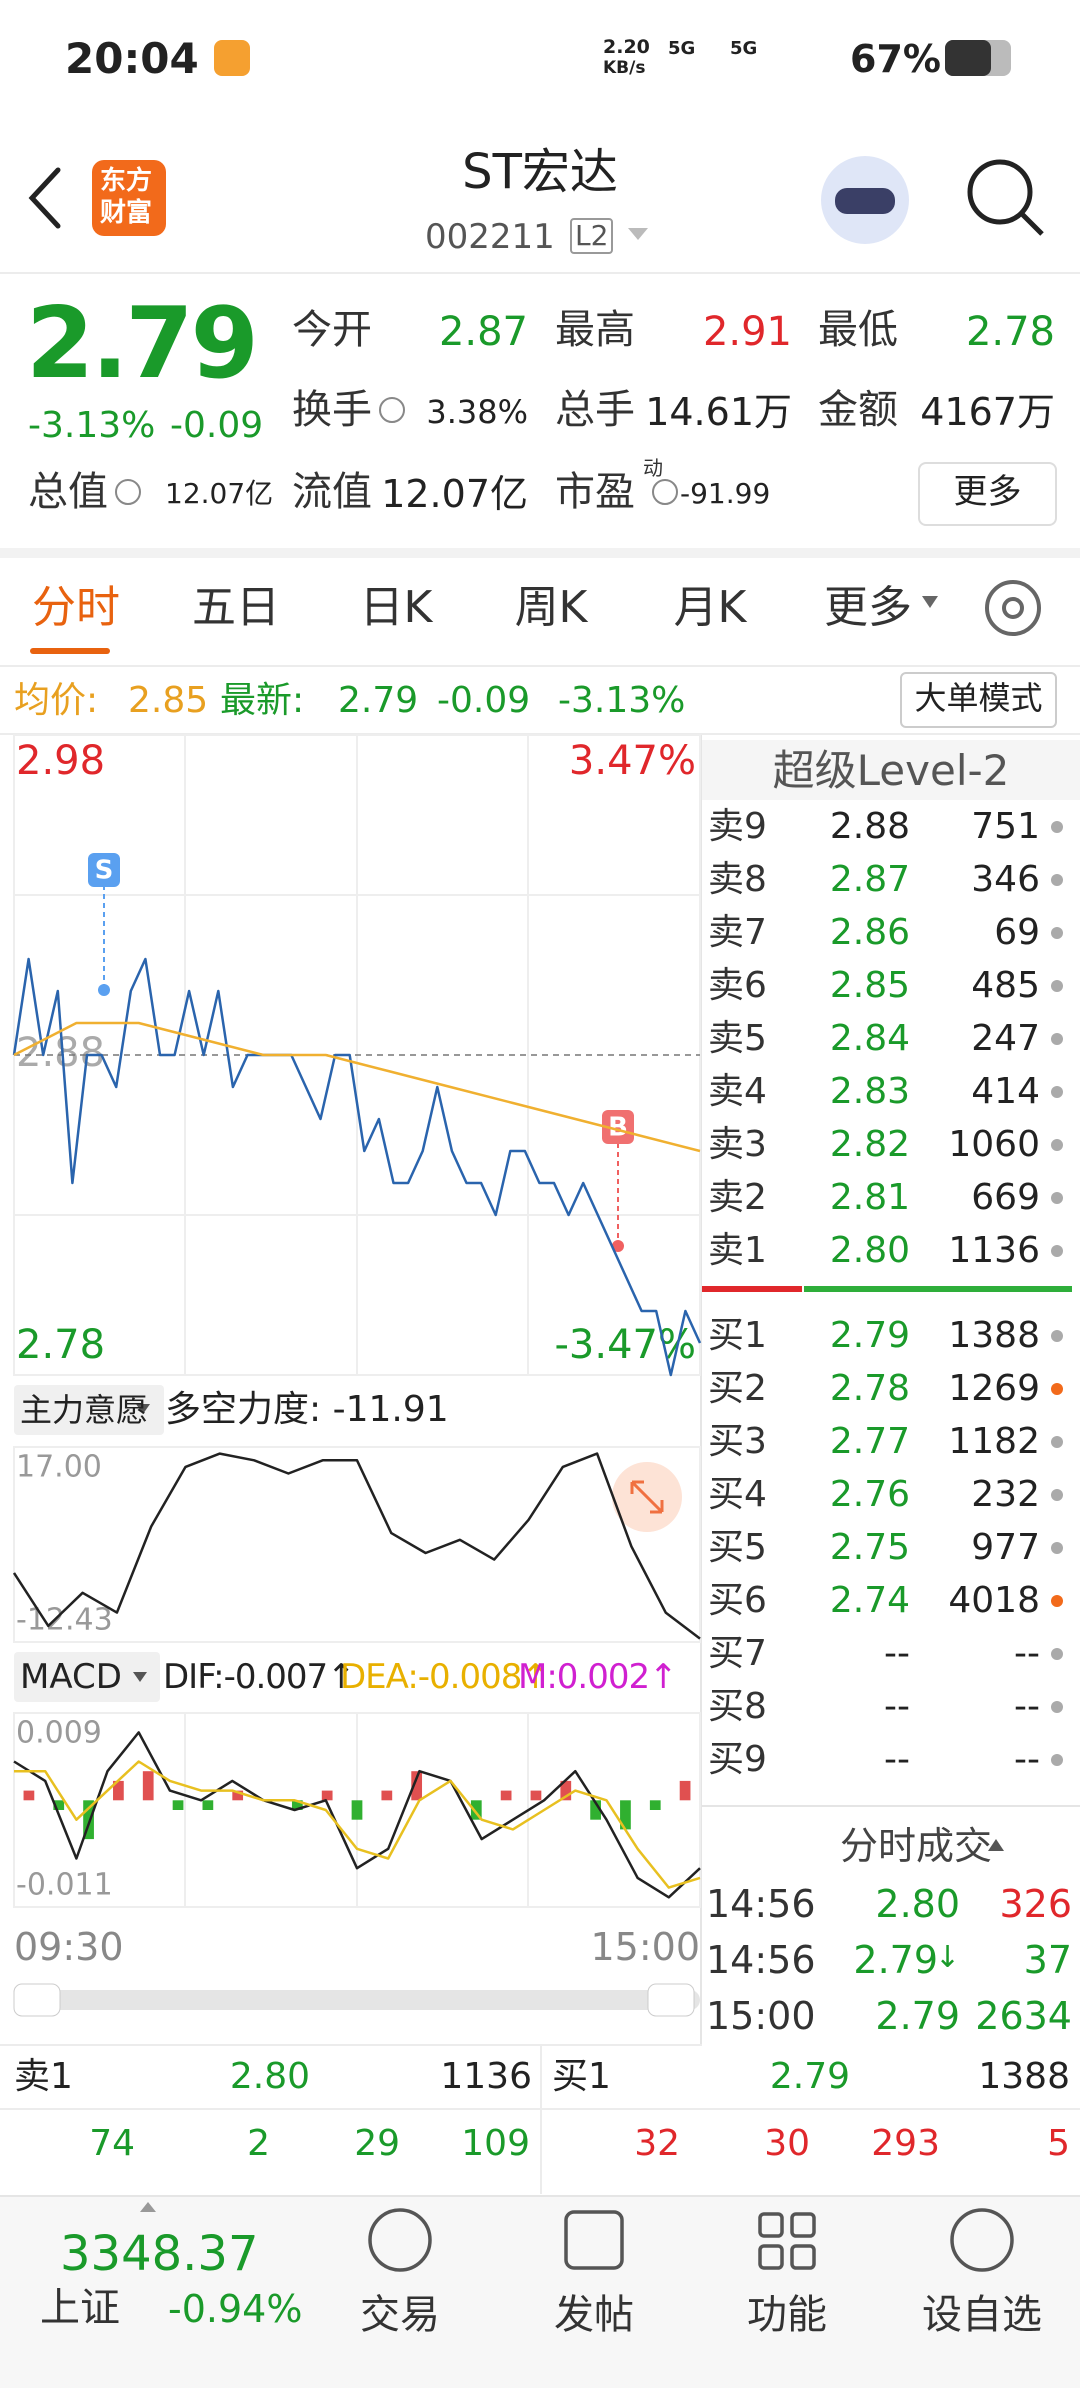 The image size is (1080, 2388). I want to click on trades-title: 分时成交, so click(915, 1846).